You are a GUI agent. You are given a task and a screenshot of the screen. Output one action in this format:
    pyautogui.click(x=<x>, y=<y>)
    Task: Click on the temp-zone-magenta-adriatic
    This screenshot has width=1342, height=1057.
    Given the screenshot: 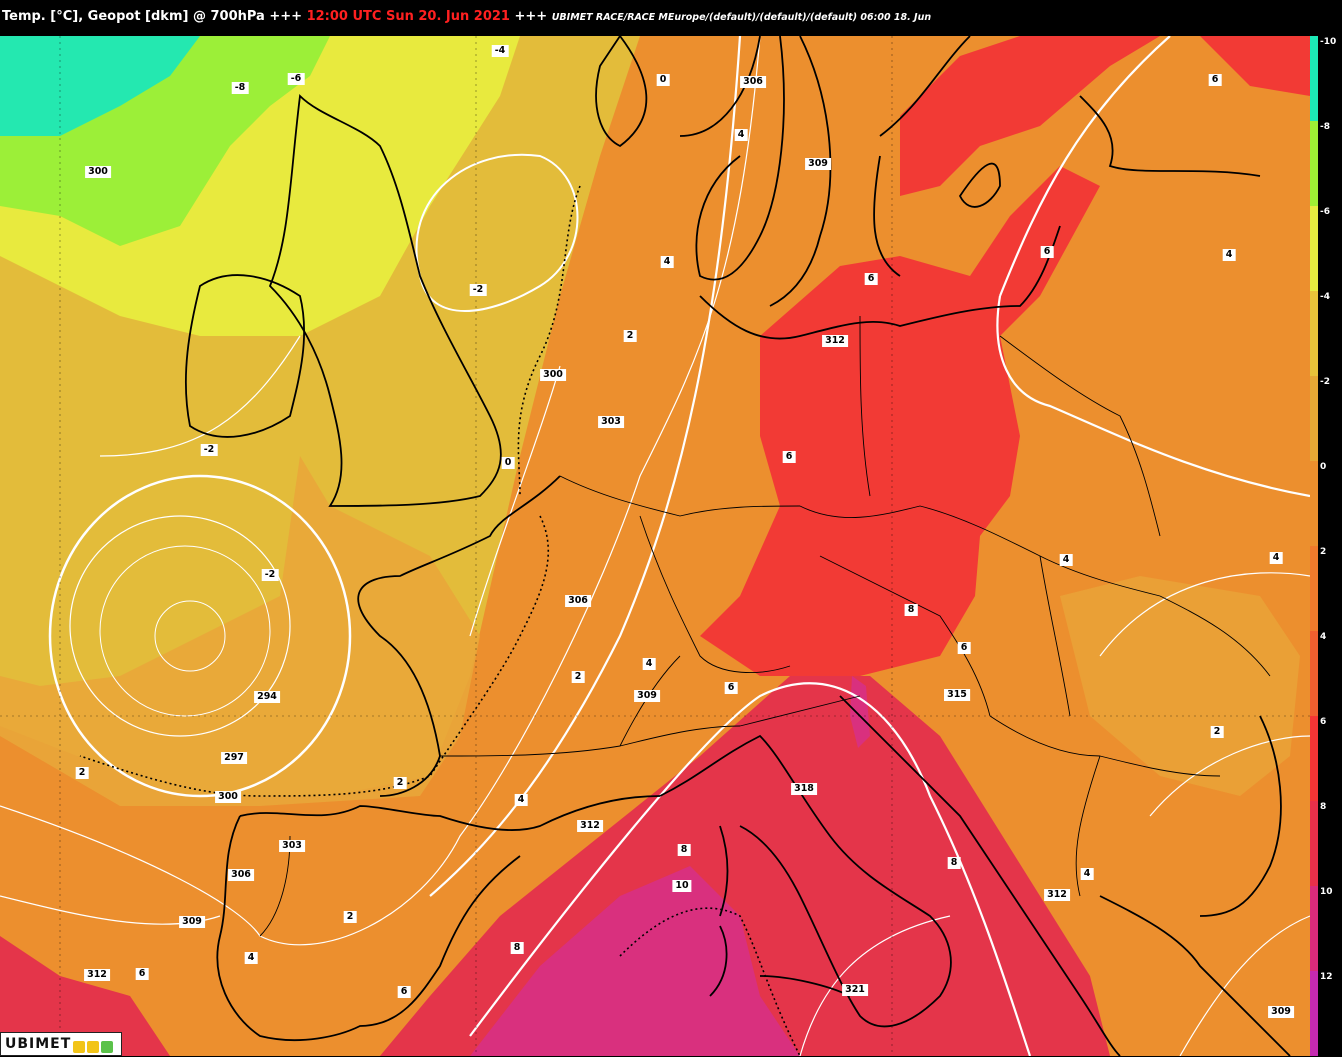 What is the action you would take?
    pyautogui.click(x=860, y=712)
    